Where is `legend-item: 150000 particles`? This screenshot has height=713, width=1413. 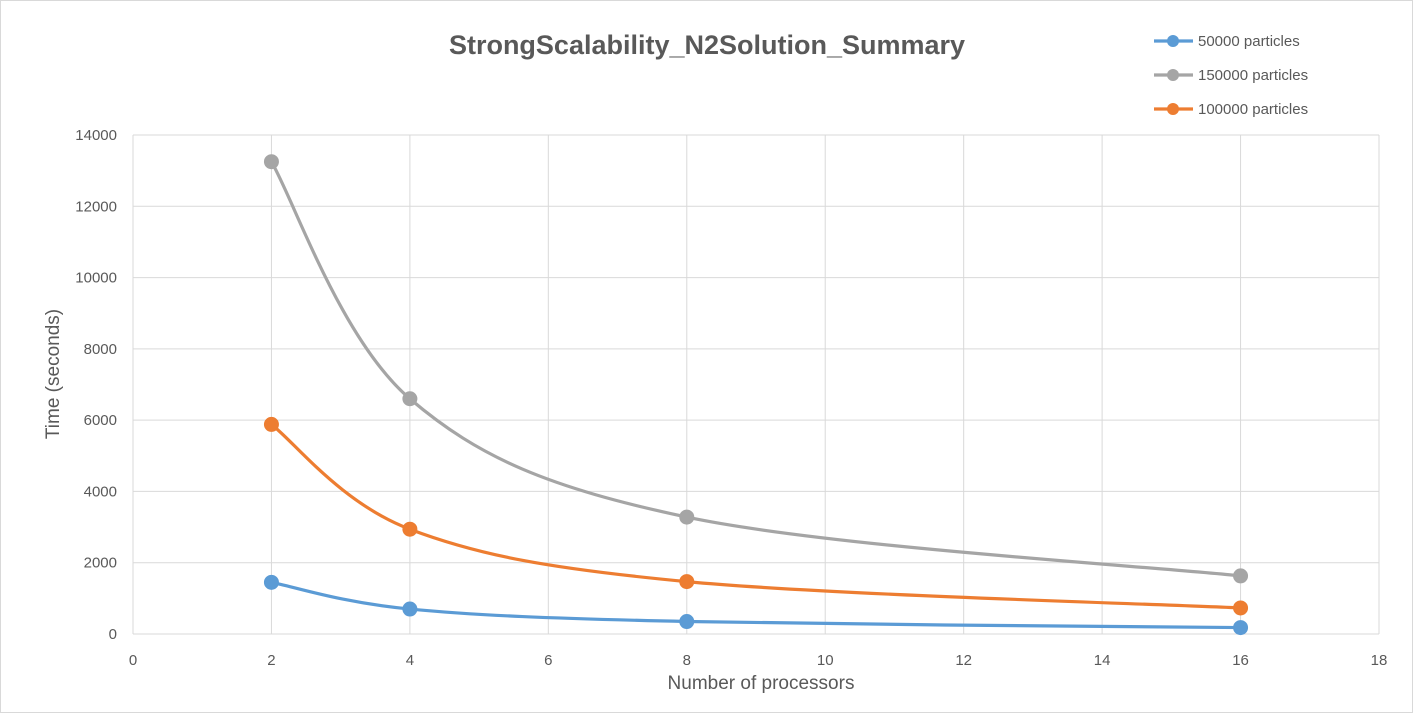
legend-item: 150000 particles is located at coordinates (1231, 75).